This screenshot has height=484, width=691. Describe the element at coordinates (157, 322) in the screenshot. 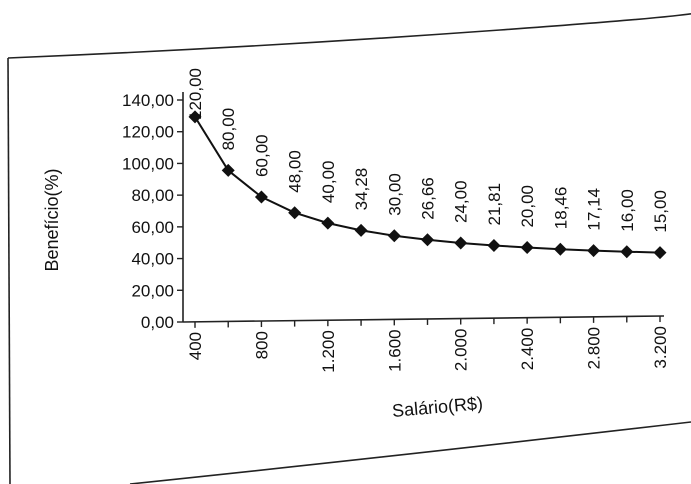

I see `y-tick-label: 0,00` at that location.